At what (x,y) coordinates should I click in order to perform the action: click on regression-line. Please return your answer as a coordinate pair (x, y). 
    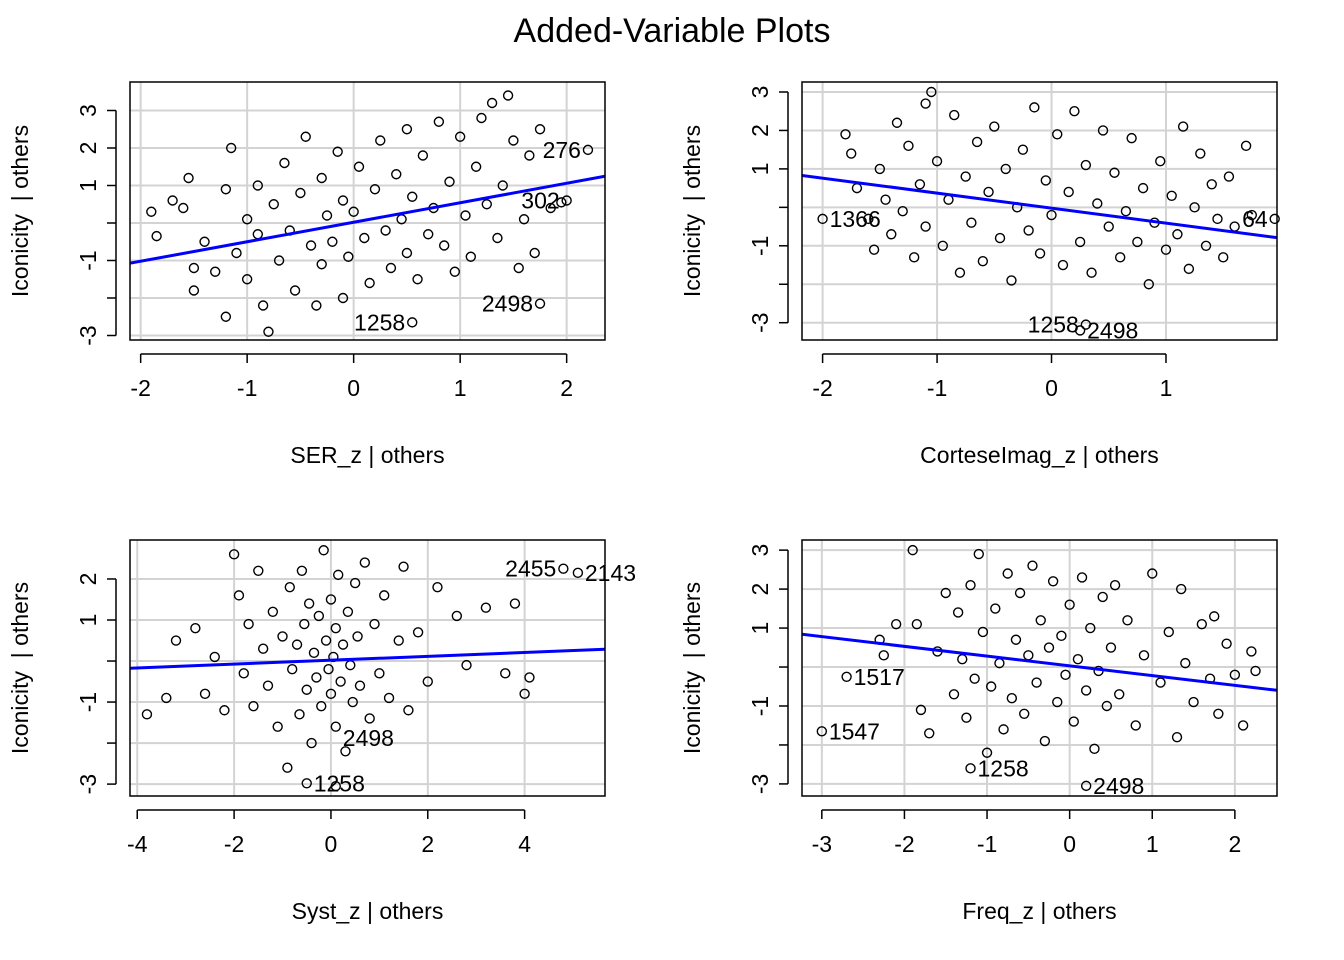
    Looking at the image, I should click on (1039, 662).